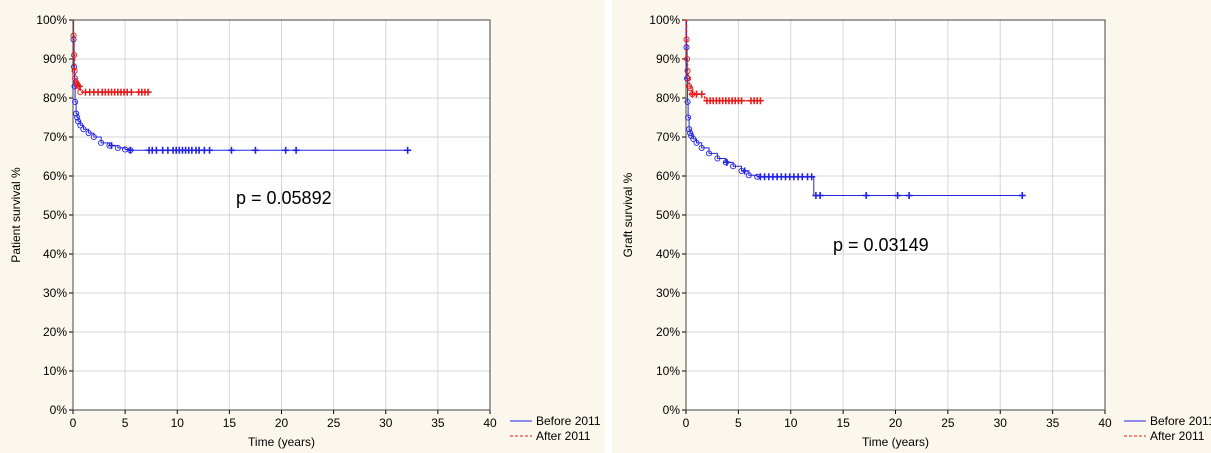  What do you see at coordinates (16, 215) in the screenshot?
I see `y-axis-label: Patient survival %` at bounding box center [16, 215].